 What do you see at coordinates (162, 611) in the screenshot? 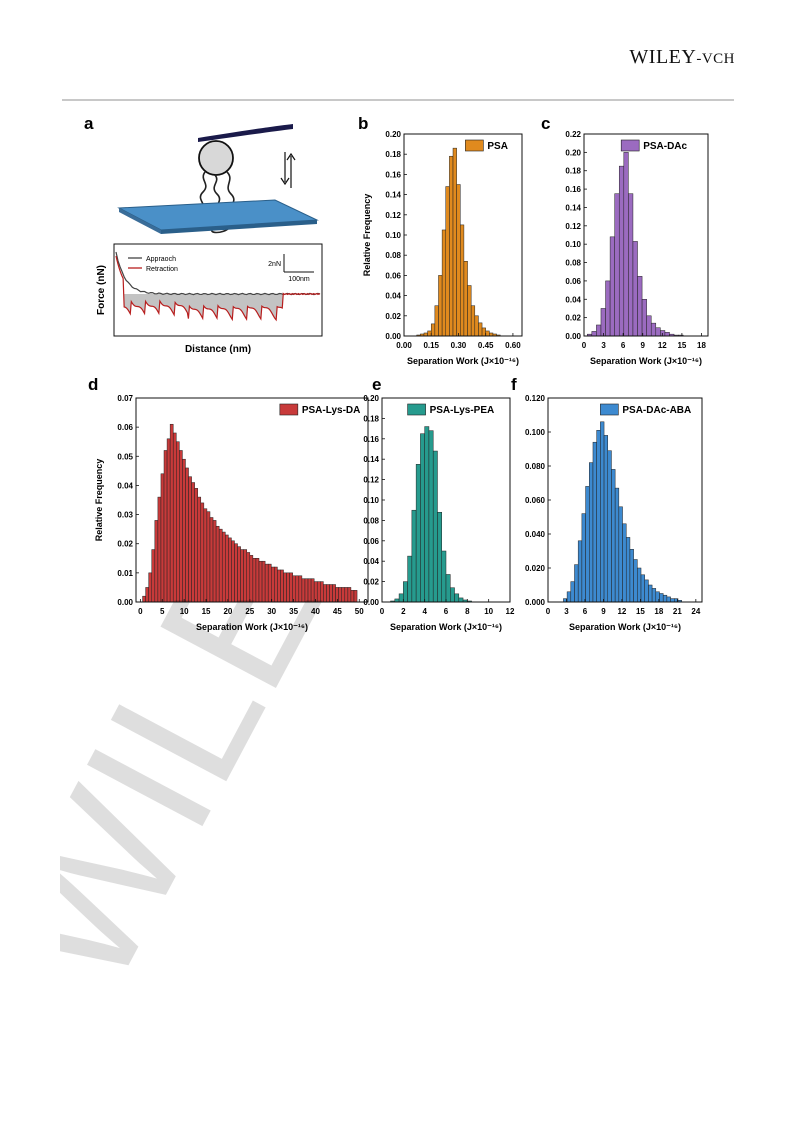
I see `xtick-label-d-1: 5` at bounding box center [162, 611].